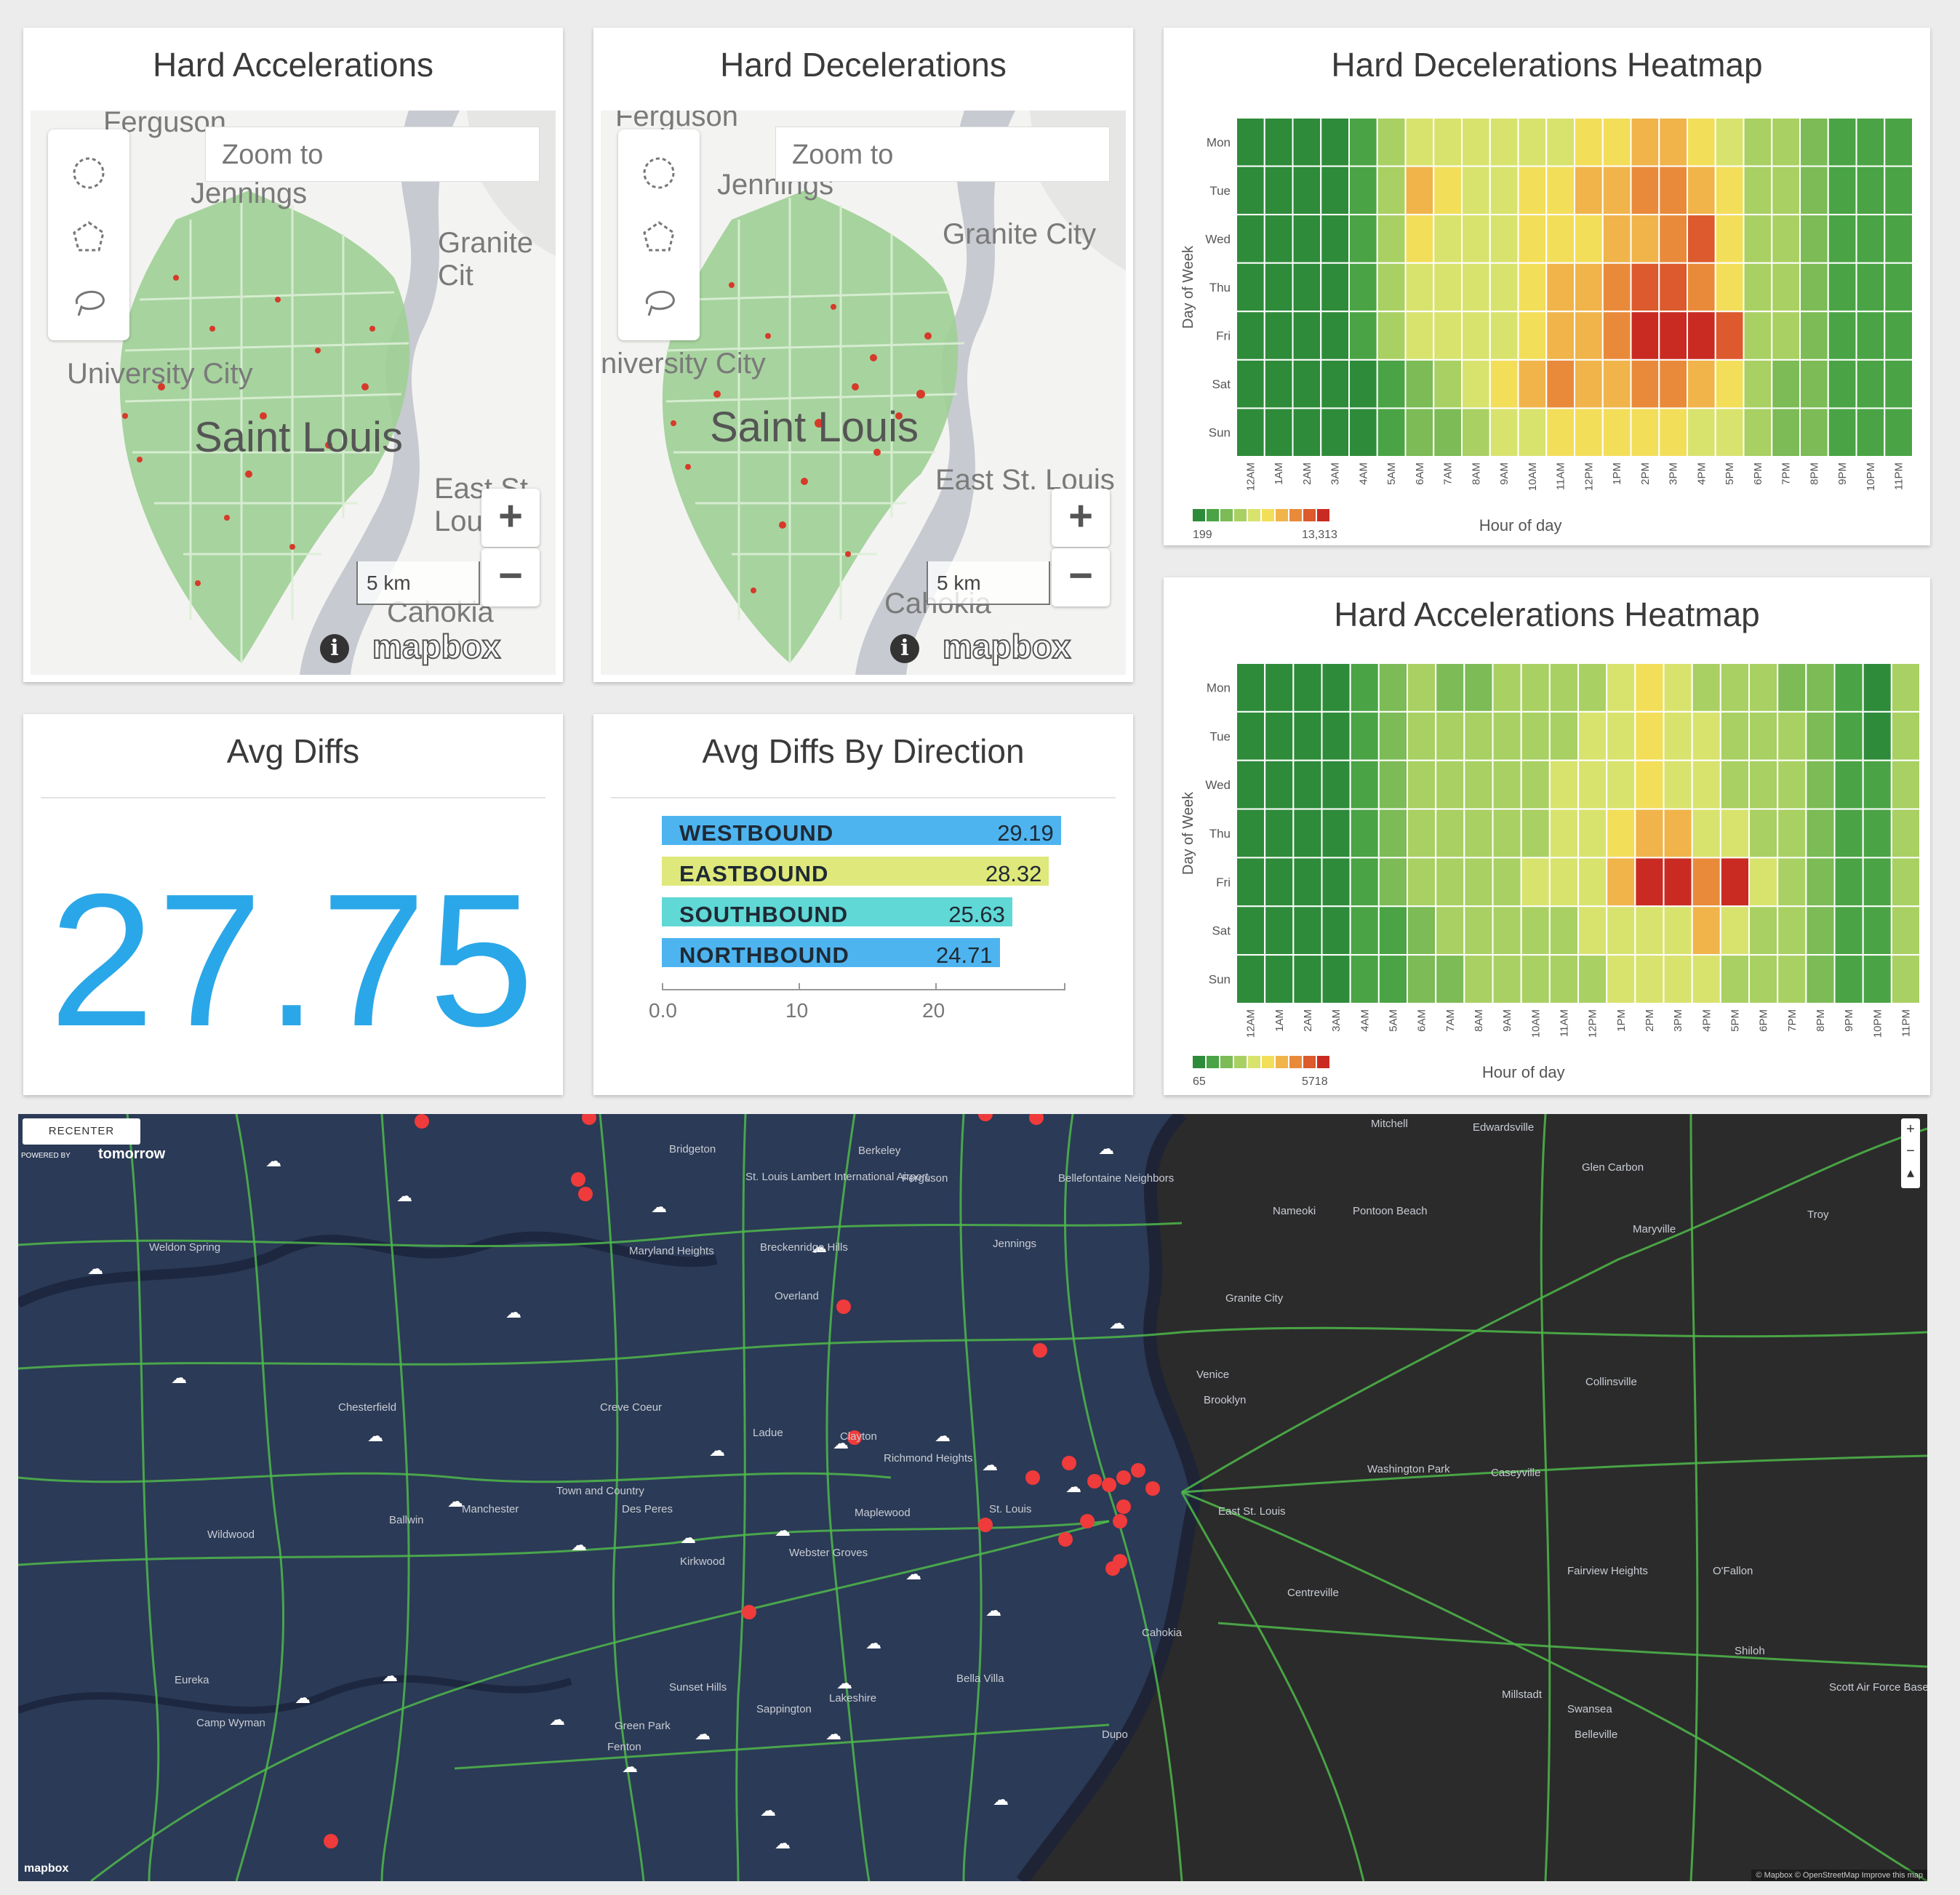 This screenshot has width=1960, height=1895. What do you see at coordinates (904, 648) in the screenshot?
I see `info-icon: i` at bounding box center [904, 648].